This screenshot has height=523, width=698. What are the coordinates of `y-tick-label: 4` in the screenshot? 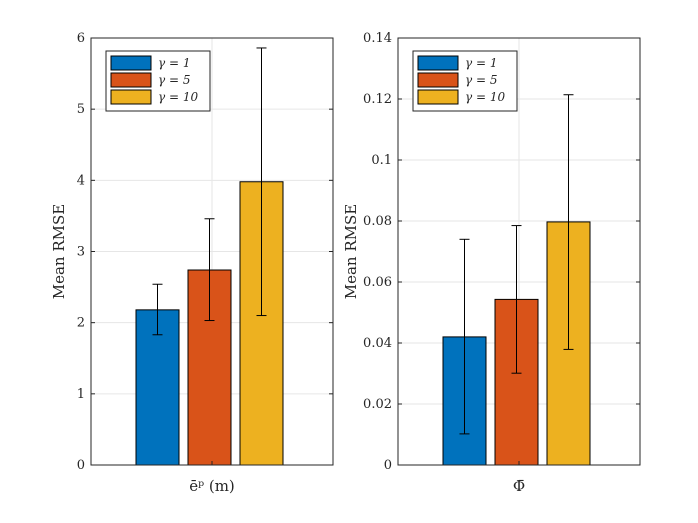 It's located at (81, 180).